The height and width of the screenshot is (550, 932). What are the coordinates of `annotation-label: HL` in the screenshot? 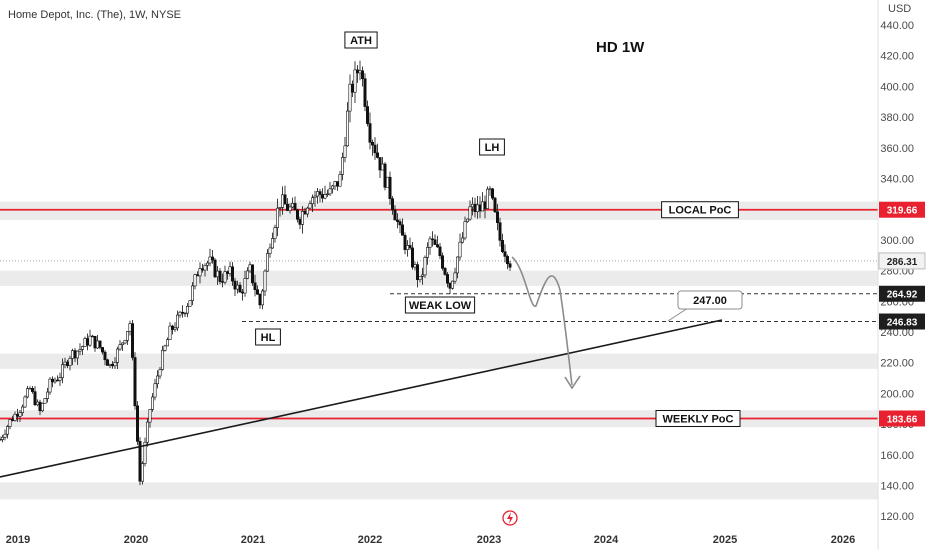 It's located at (268, 338).